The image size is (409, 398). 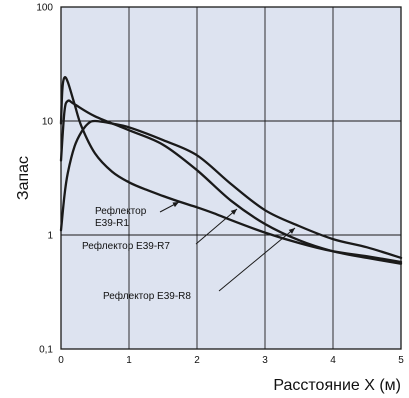 I want to click on x-tick-label: 3, so click(x=265, y=360).